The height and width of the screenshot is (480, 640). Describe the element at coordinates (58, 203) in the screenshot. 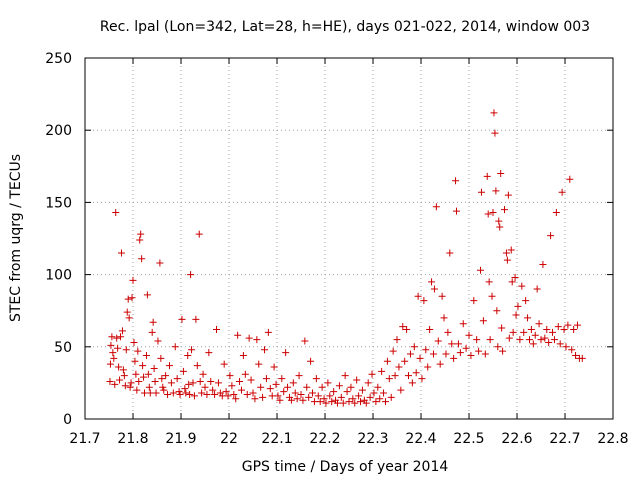

I see `y-tick-label: 150` at that location.